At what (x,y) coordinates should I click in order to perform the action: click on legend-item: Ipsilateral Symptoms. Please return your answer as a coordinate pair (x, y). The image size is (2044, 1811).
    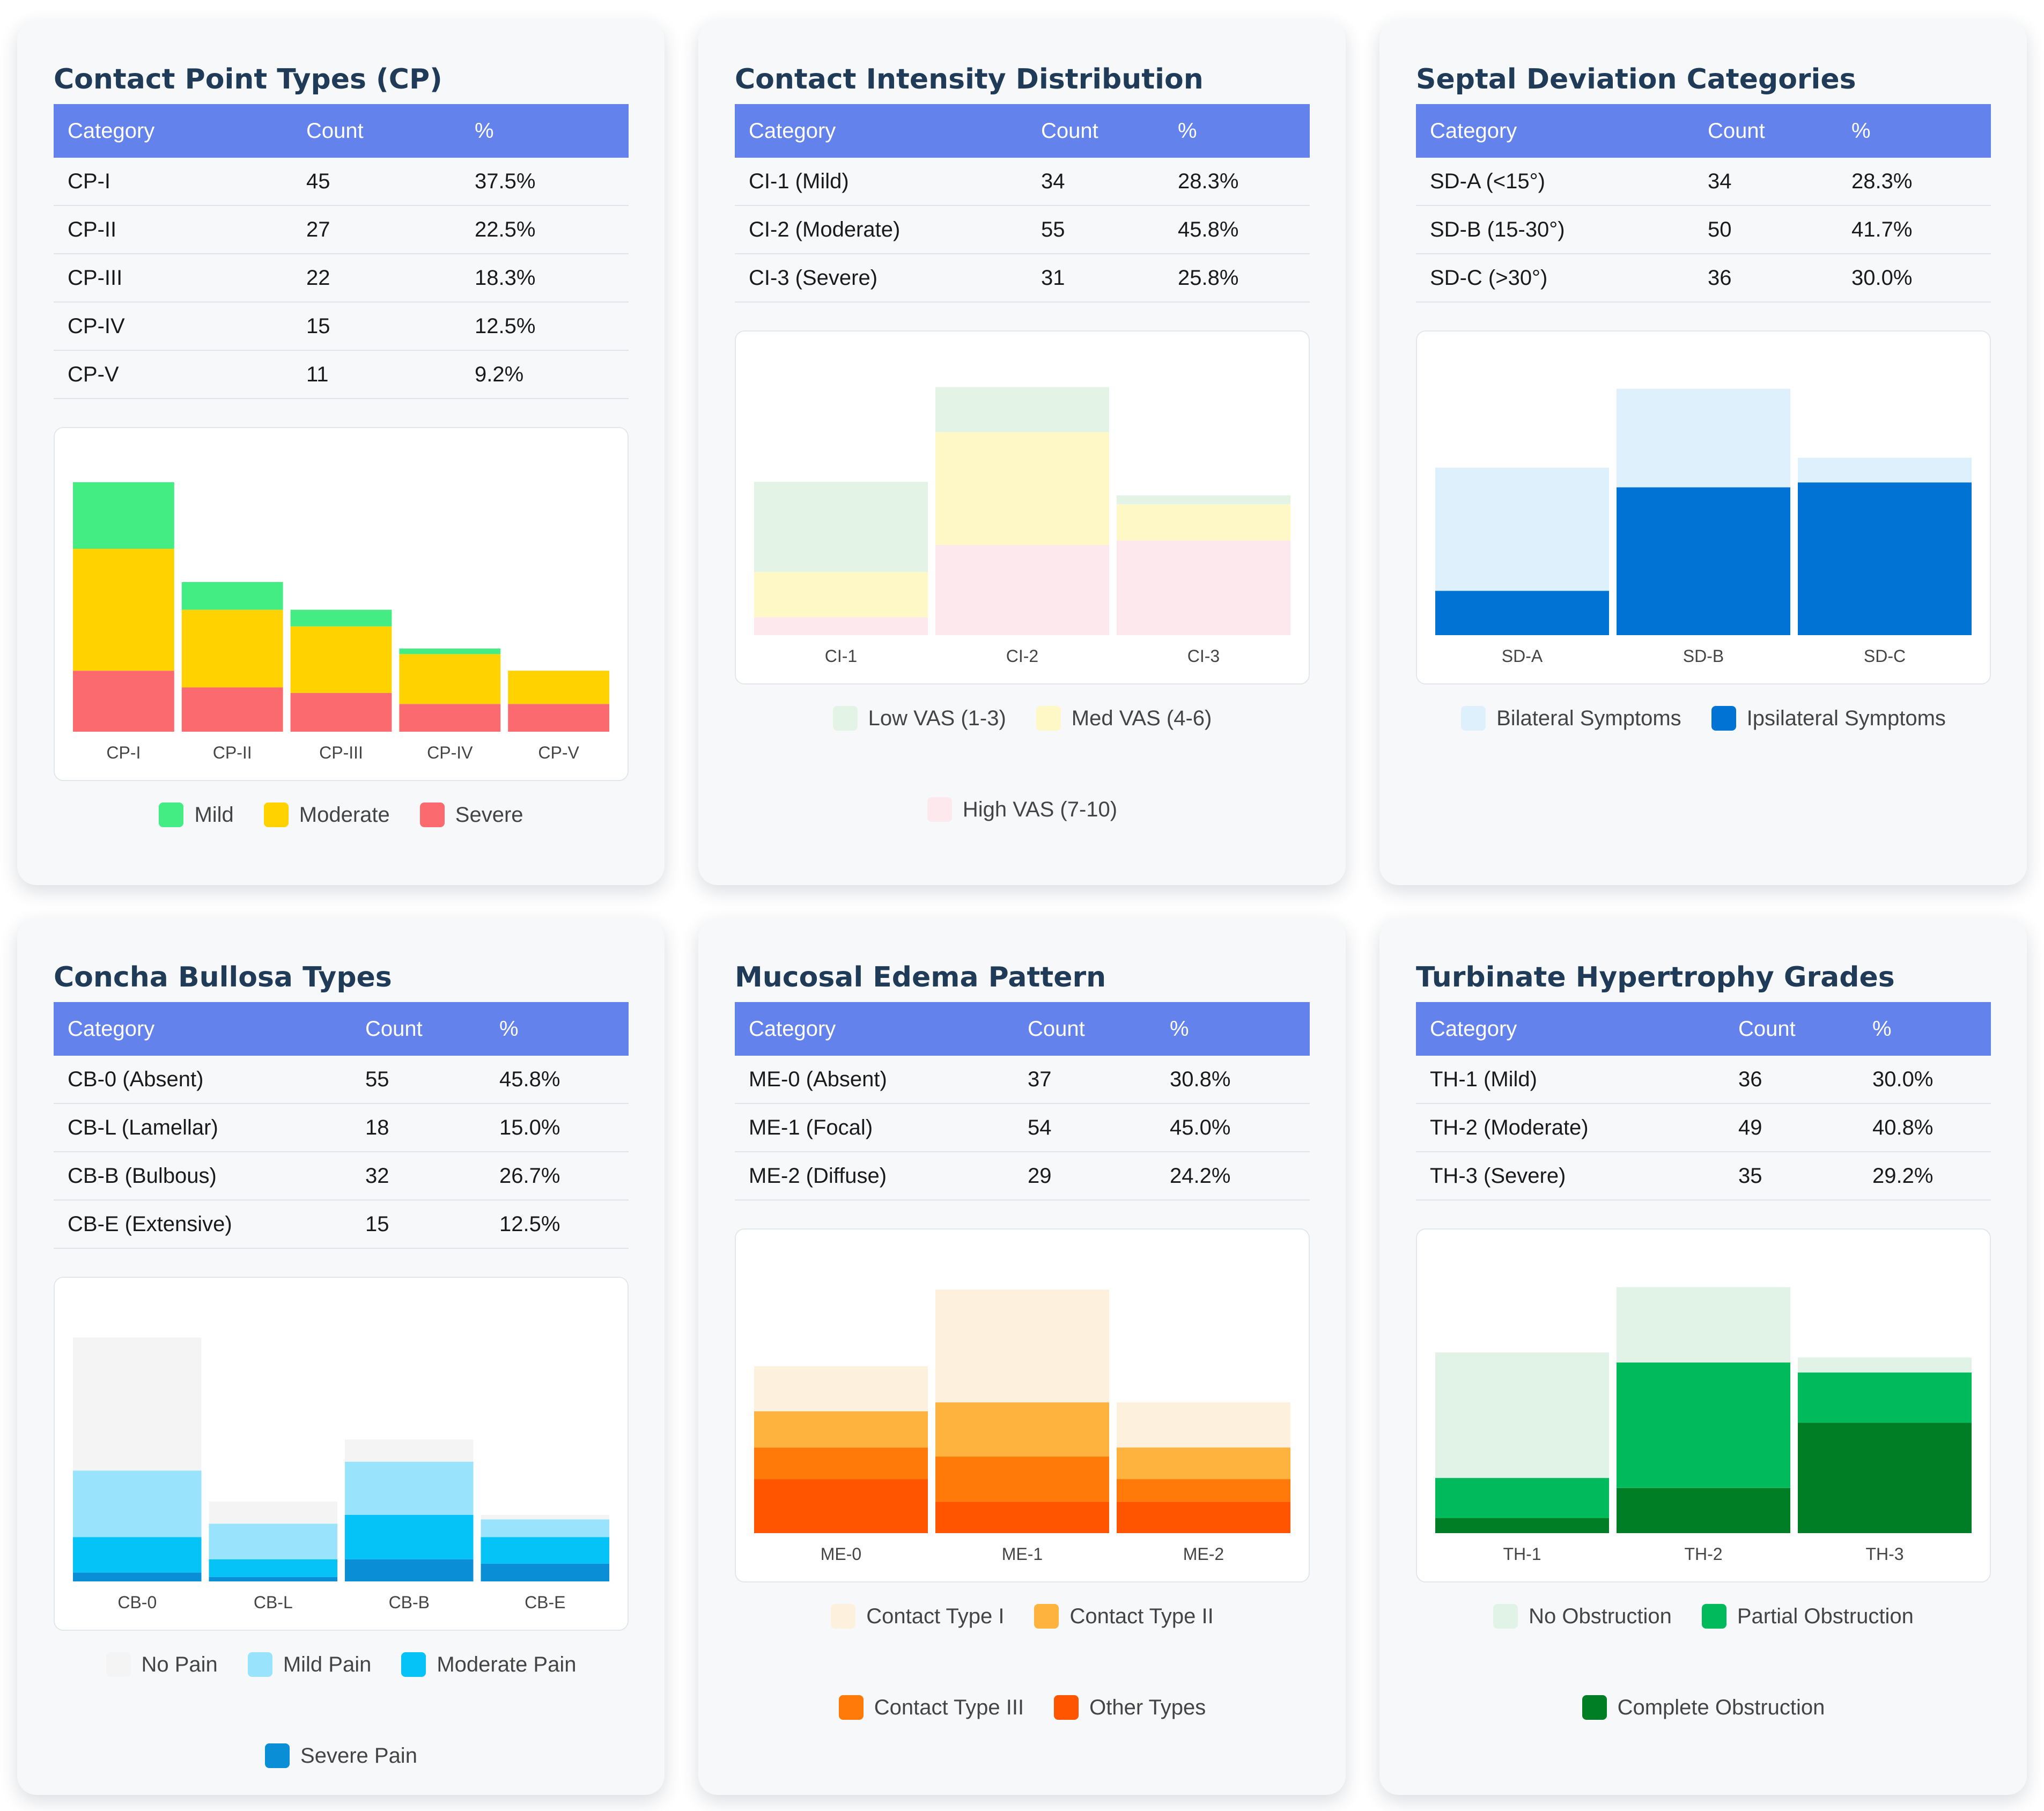
    Looking at the image, I should click on (1828, 718).